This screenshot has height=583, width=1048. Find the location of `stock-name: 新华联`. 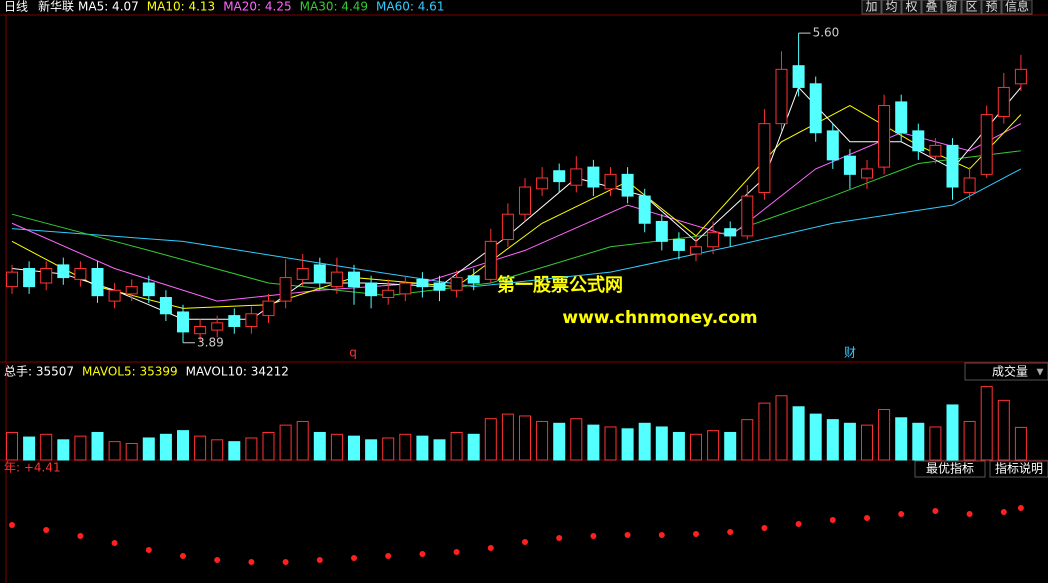

stock-name: 新华联 is located at coordinates (56, 7).